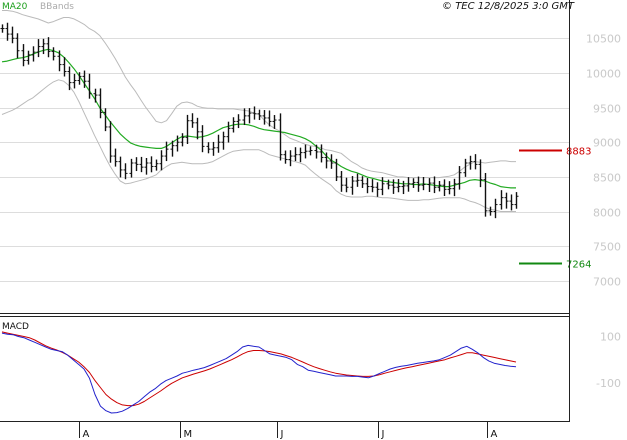 This screenshot has width=627, height=440. I want to click on y-tick-label: 7500, so click(607, 247).